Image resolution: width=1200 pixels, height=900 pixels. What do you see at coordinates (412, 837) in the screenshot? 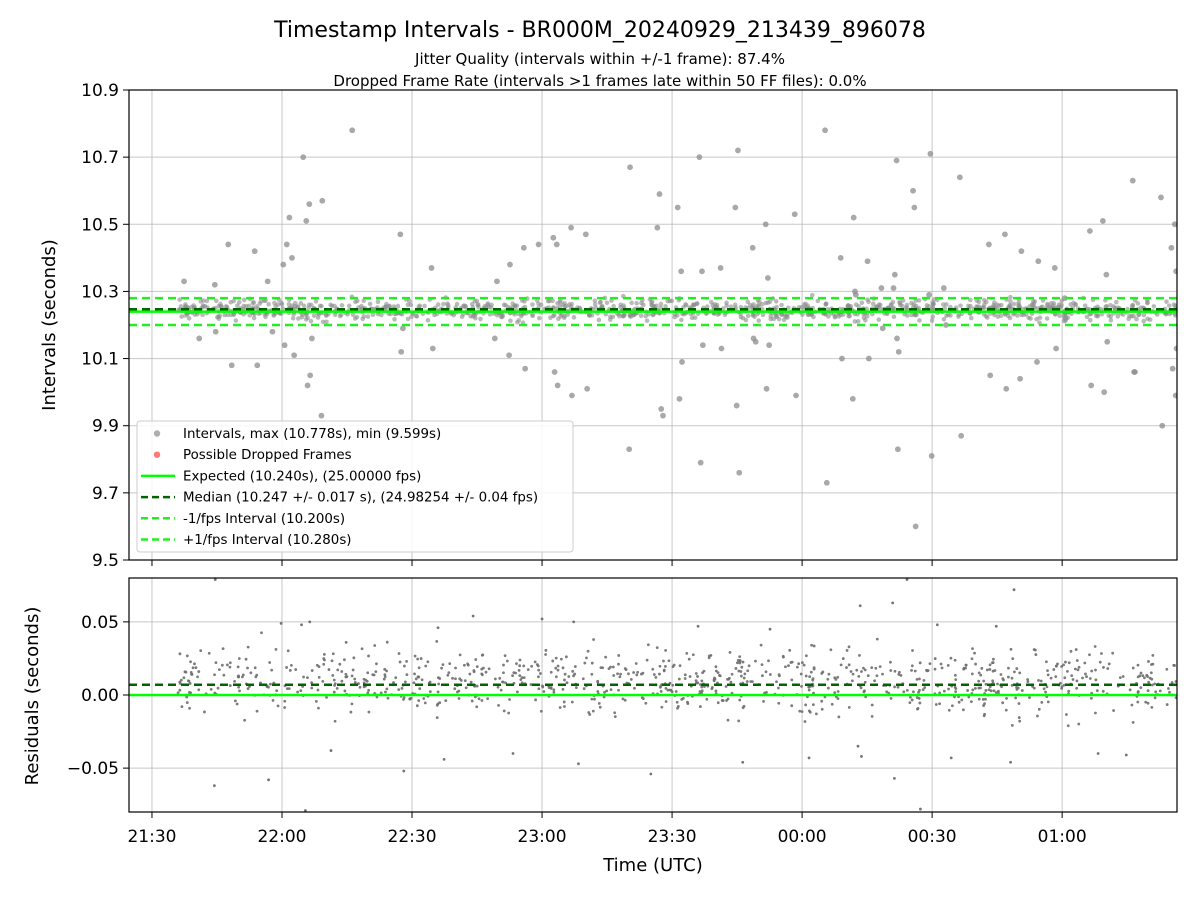
I see `x-tick-label: 22:30` at bounding box center [412, 837].